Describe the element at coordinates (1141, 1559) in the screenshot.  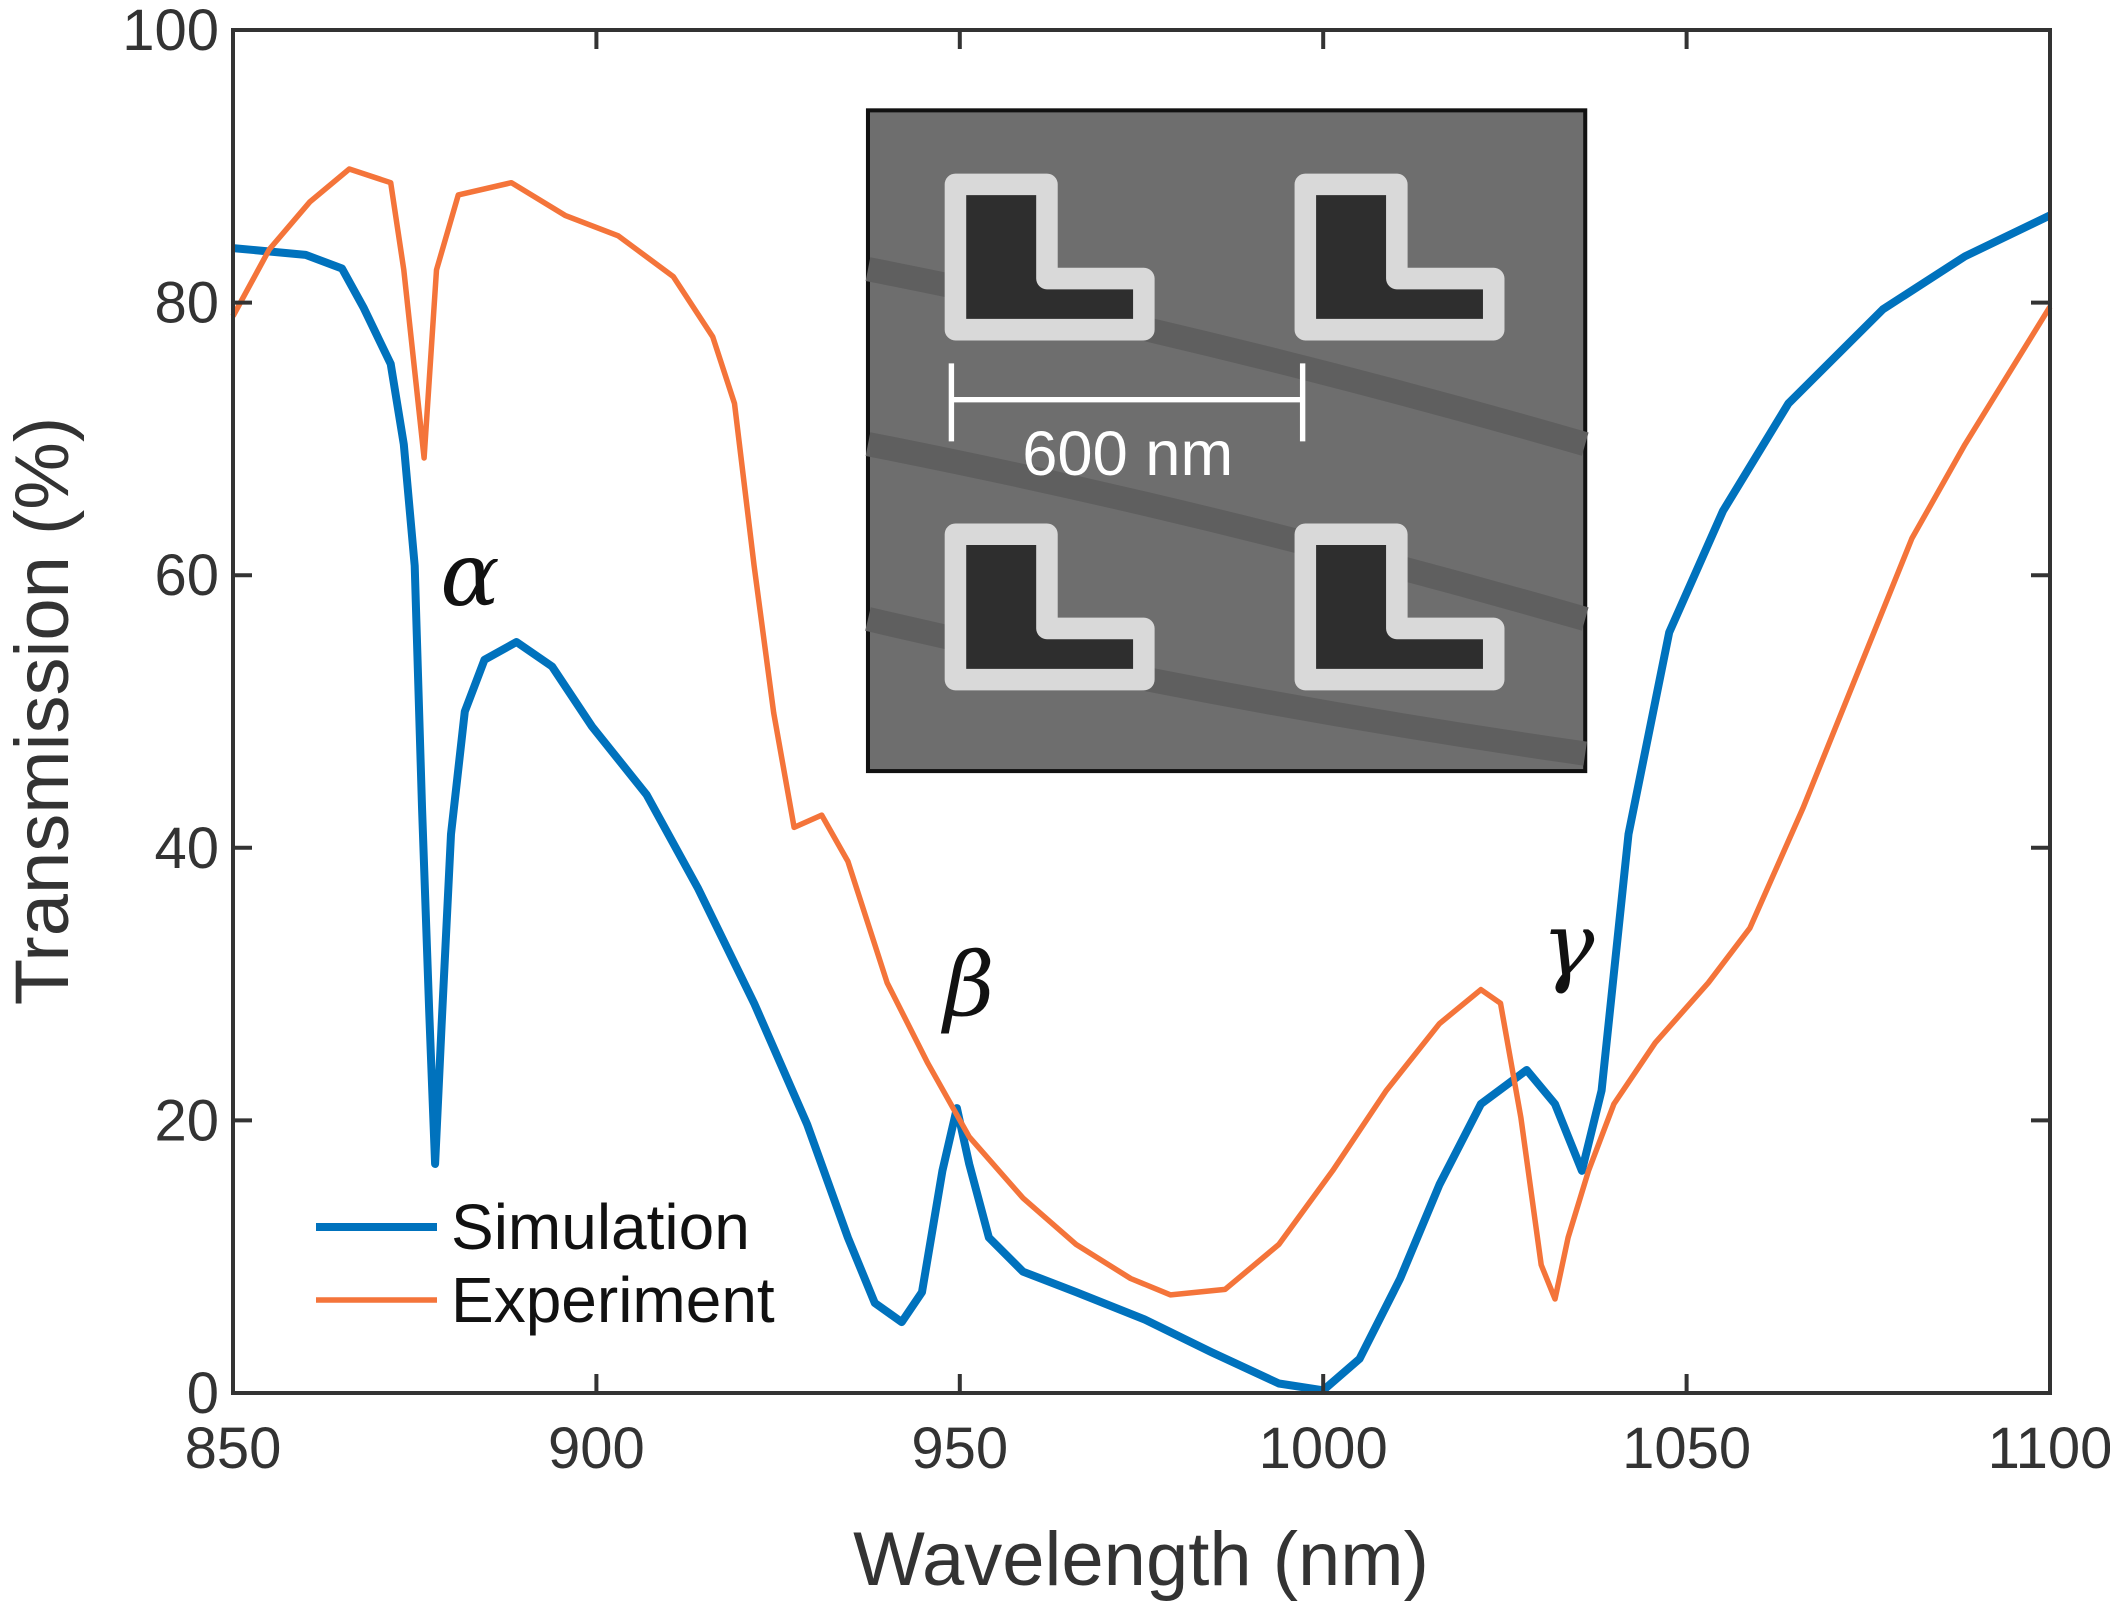
I see `x-axis-label: Wavelength (nm)` at that location.